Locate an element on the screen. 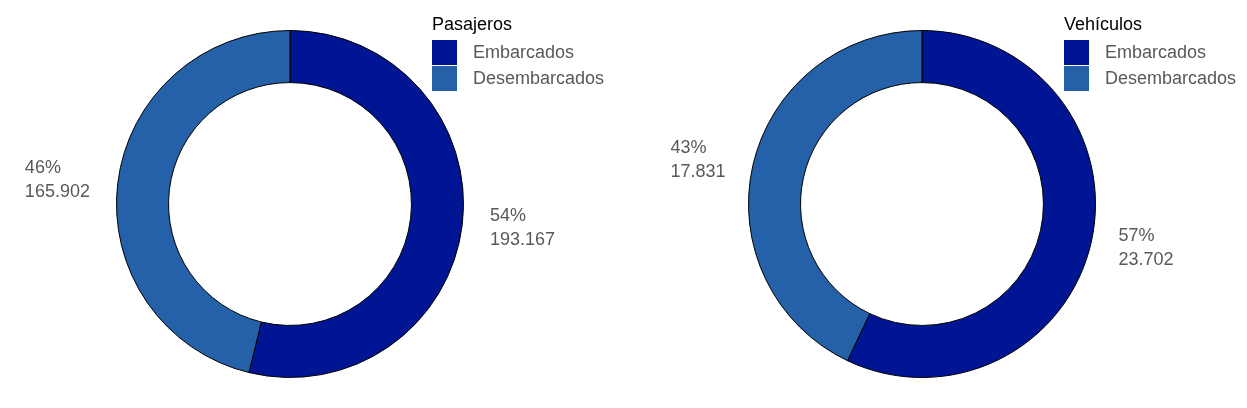 The image size is (1247, 408). data-label: 46% 165.902 is located at coordinates (57, 178).